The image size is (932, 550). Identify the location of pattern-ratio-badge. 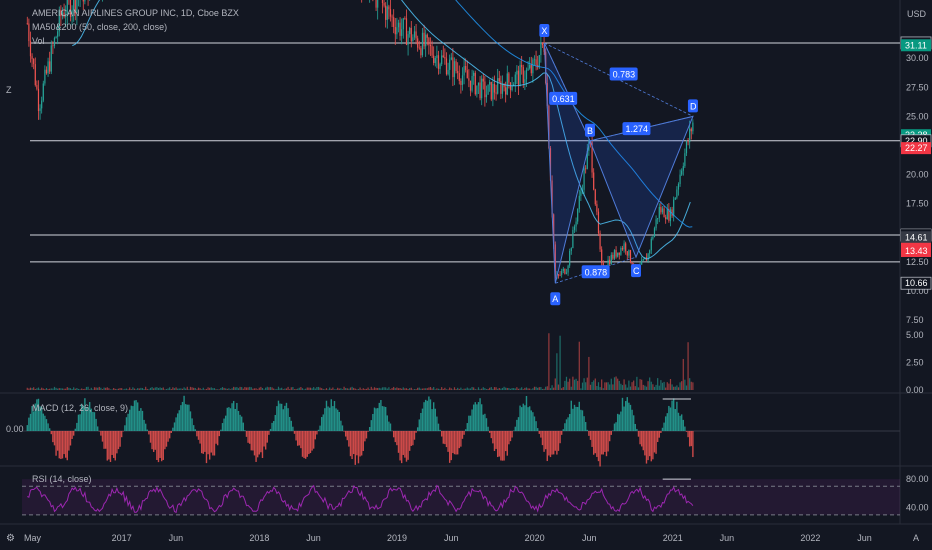
(563, 98).